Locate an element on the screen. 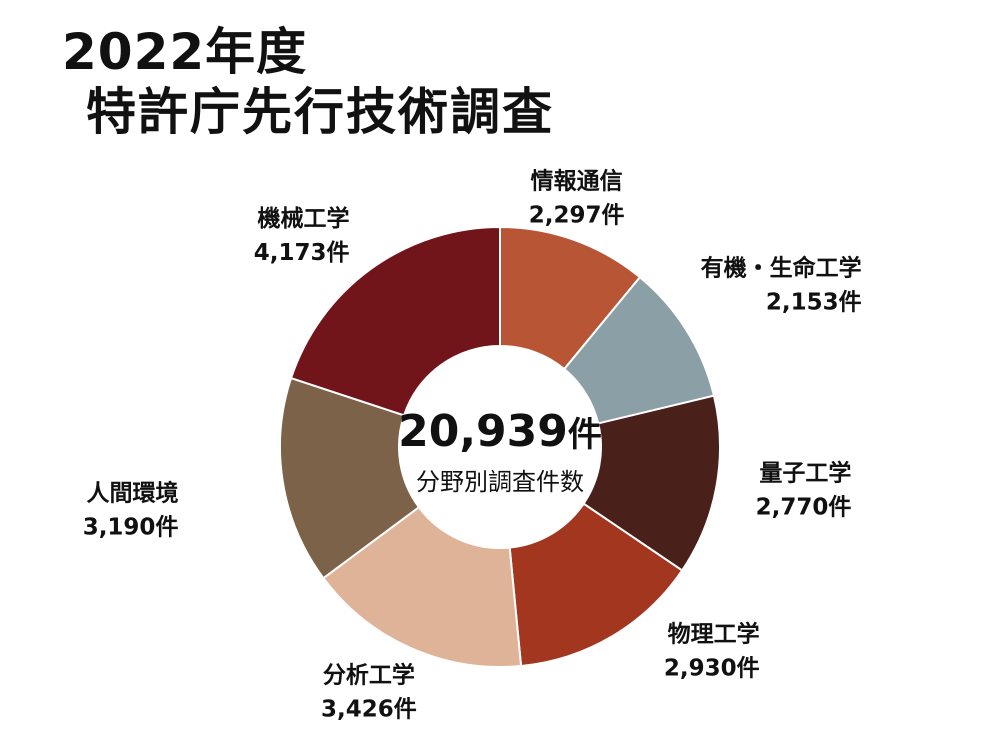 The image size is (1000, 750). slice-label-value-4: 3,426件 is located at coordinates (369, 709).